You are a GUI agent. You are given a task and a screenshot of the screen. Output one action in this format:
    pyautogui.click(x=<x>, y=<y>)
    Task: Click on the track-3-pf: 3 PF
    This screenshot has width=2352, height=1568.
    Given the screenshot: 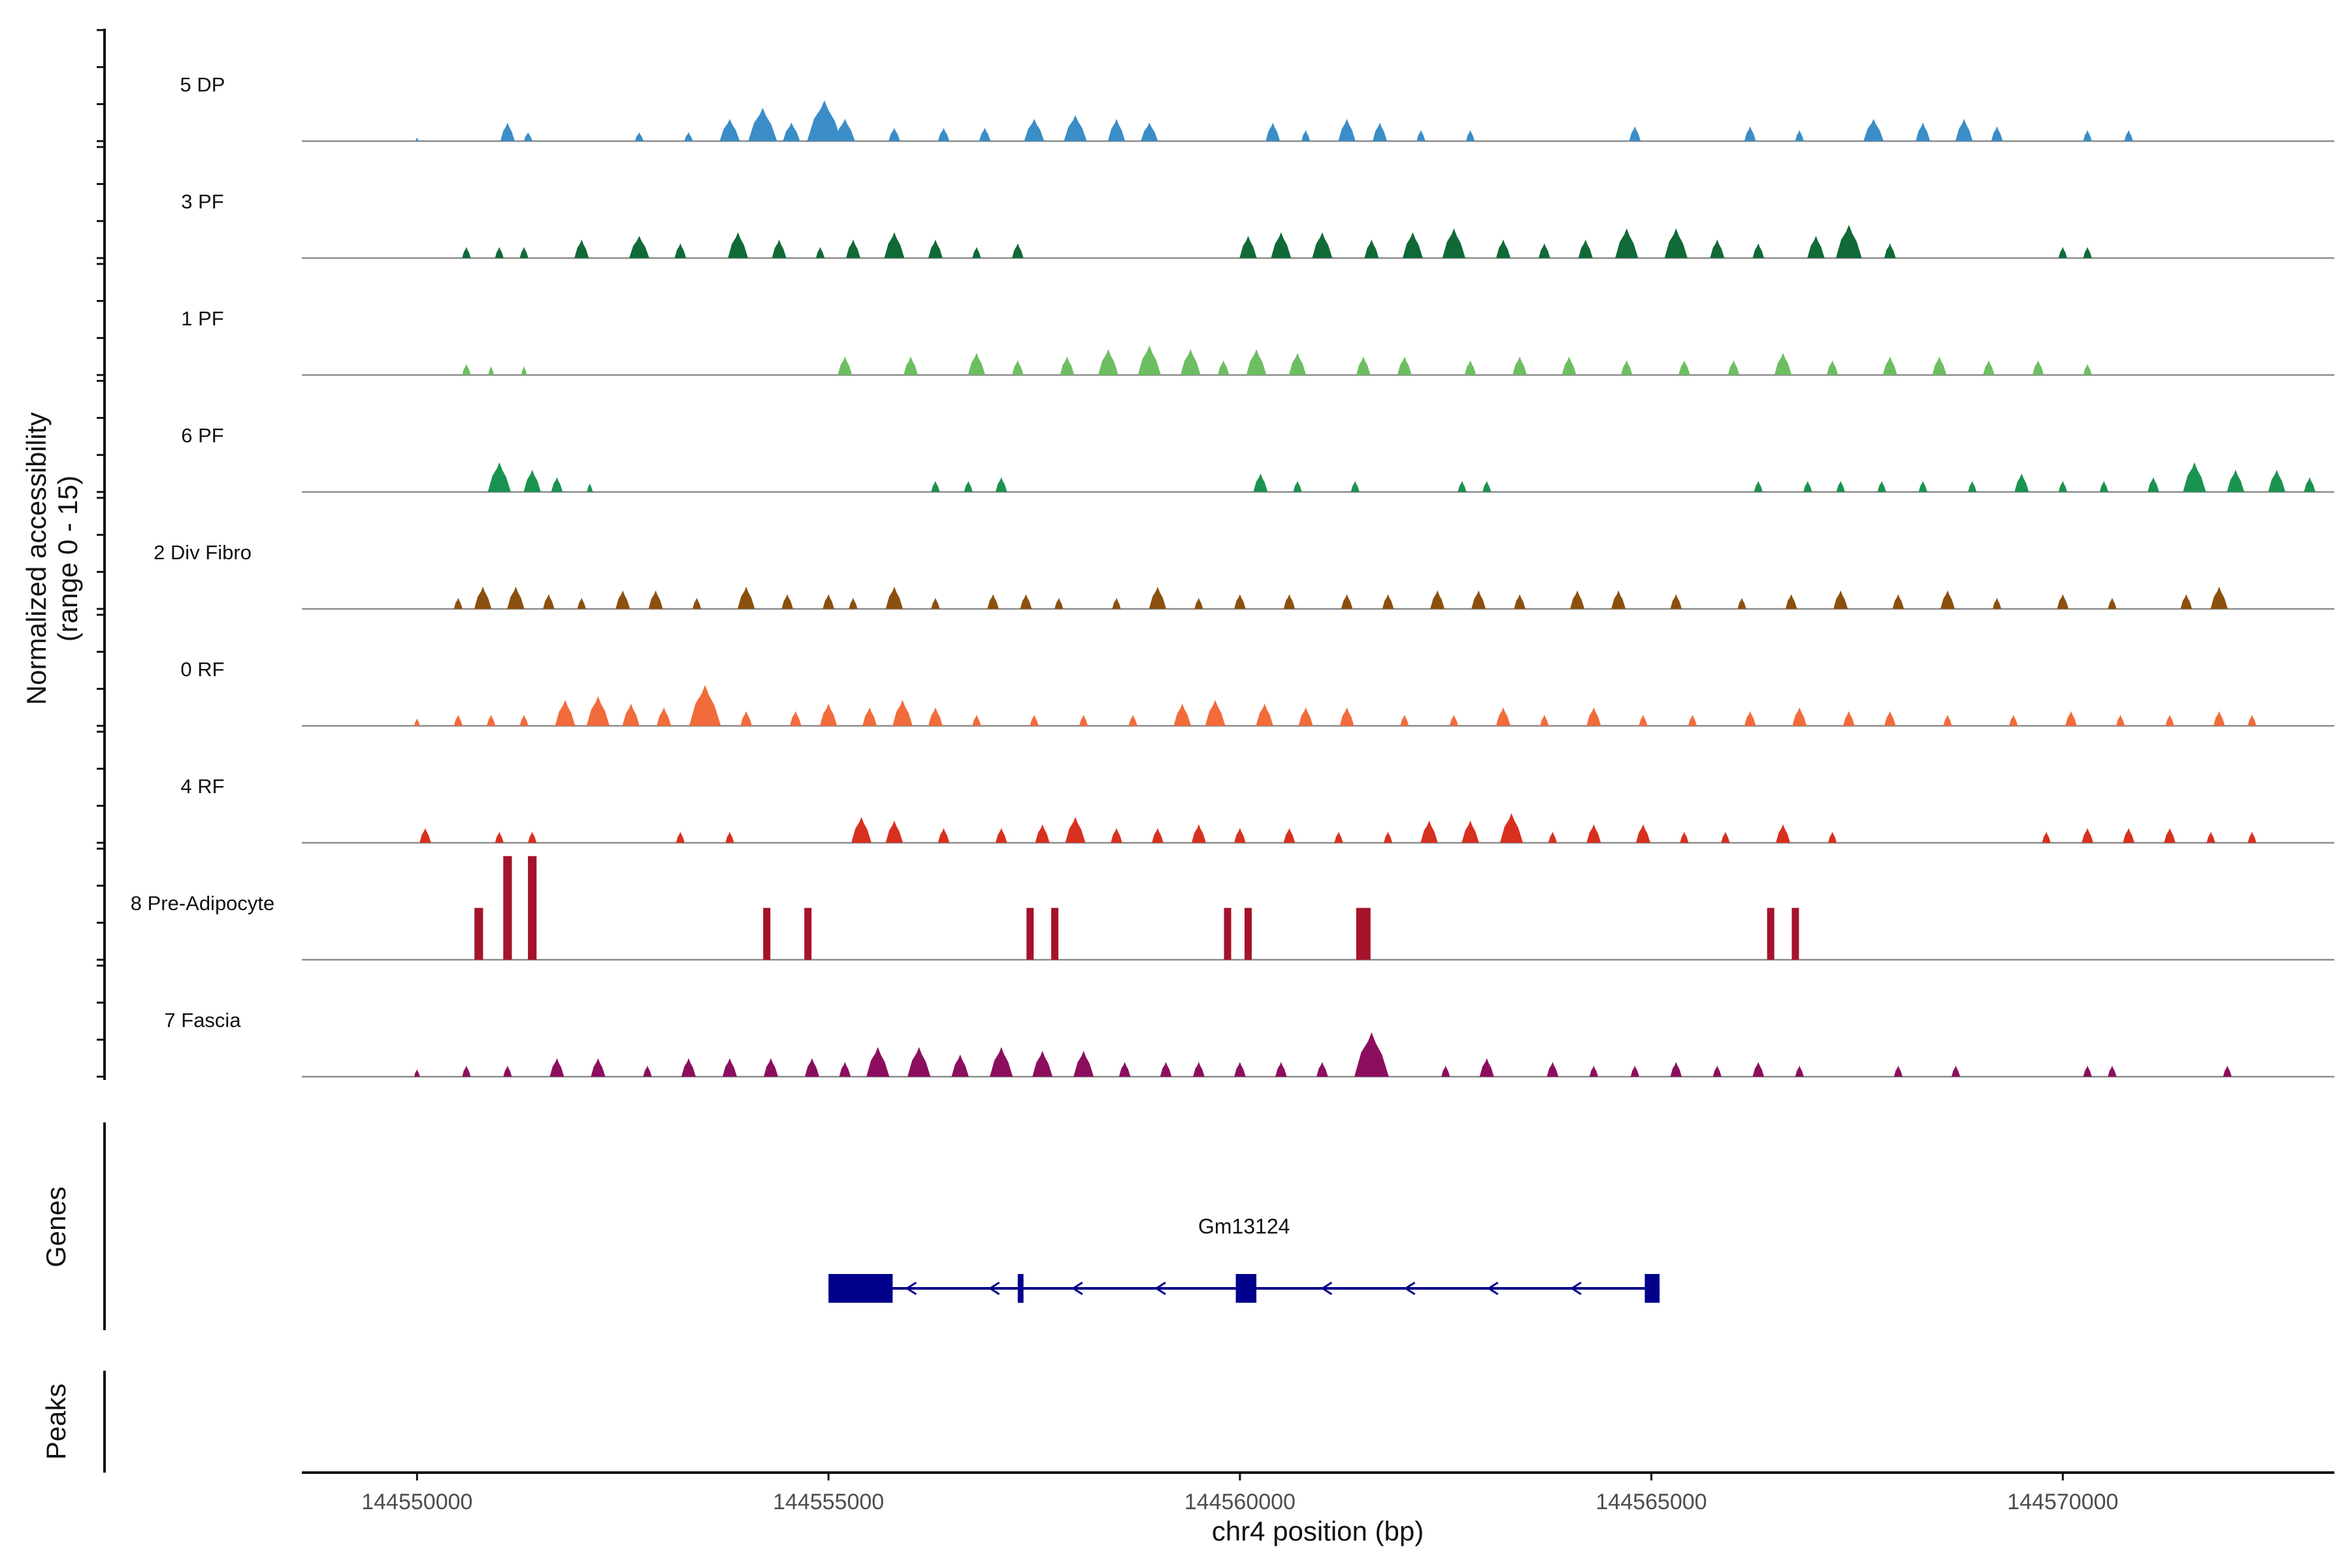 What is the action you would take?
    pyautogui.click(x=1257, y=224)
    